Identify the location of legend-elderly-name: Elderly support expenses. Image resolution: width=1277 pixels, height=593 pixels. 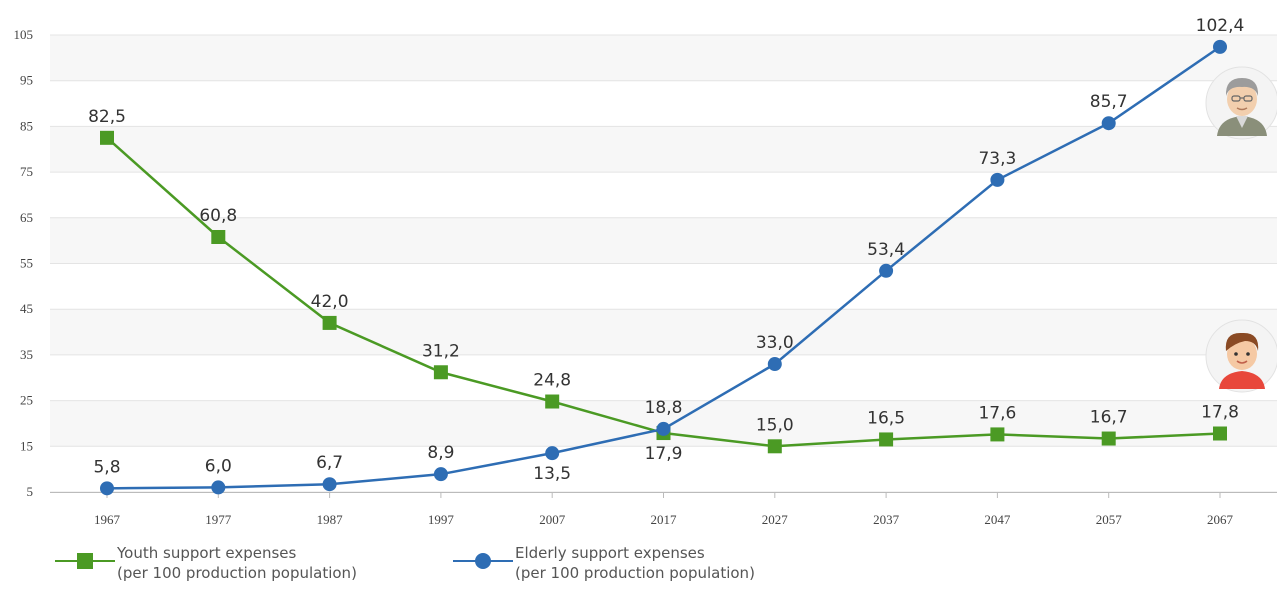
(610, 553).